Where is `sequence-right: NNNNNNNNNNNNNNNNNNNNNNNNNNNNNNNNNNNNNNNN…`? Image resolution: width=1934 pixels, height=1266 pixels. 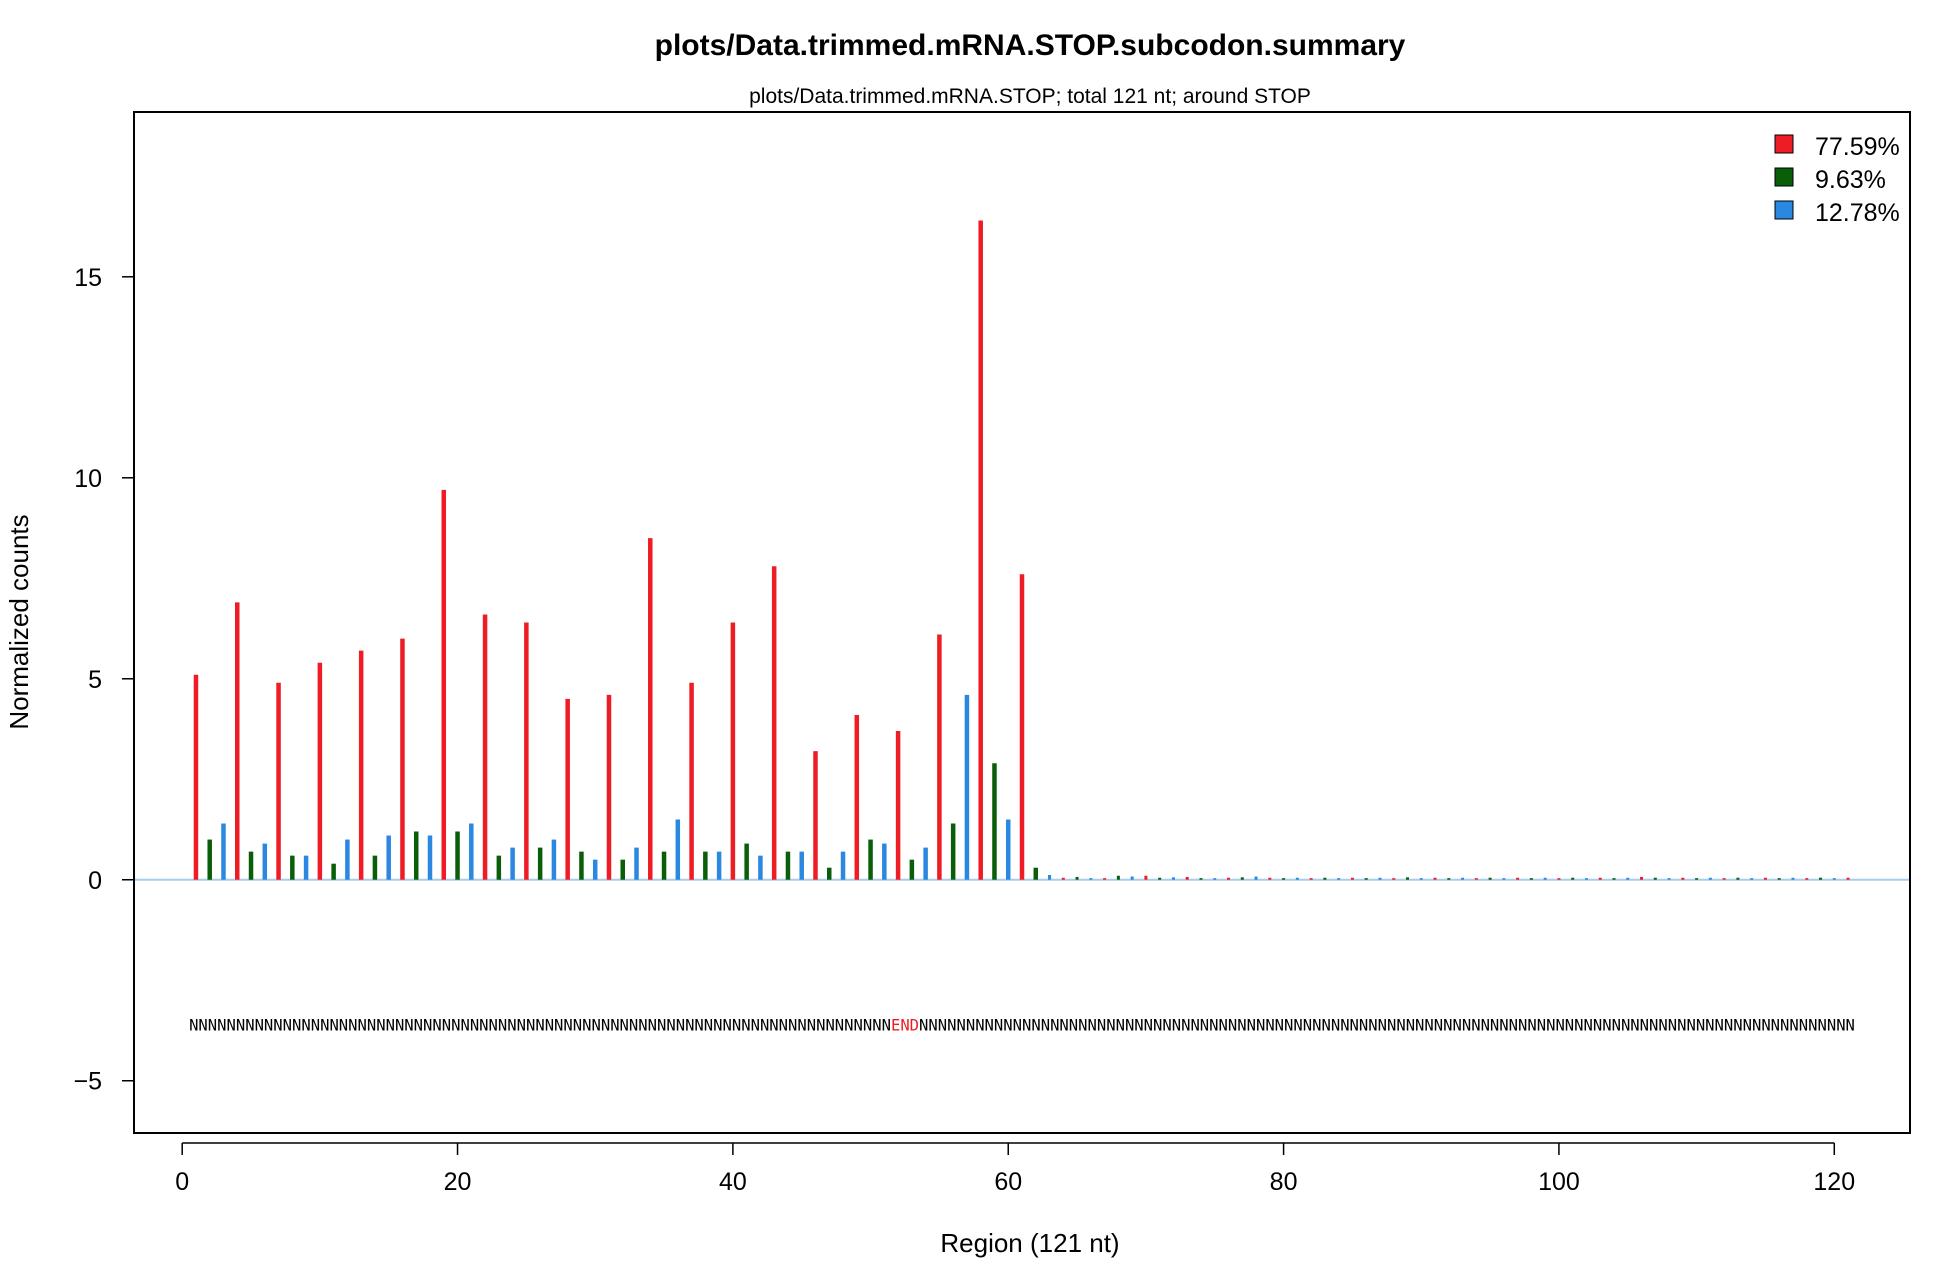 sequence-right: NNNNNNNNNNNNNNNNNNNNNNNNNNNNNNNNNNNNNNNN… is located at coordinates (1387, 1024).